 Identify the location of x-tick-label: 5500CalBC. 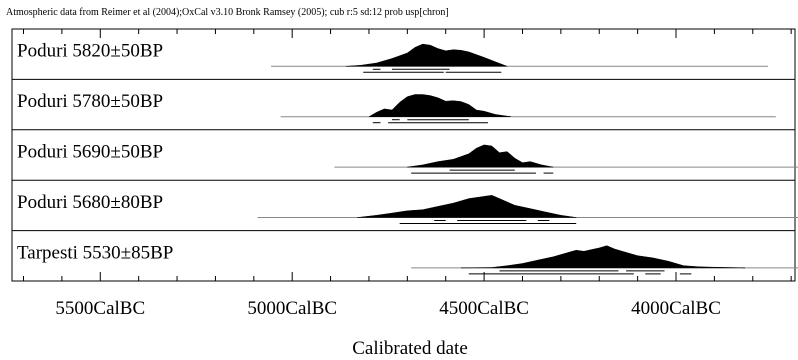
(100, 308).